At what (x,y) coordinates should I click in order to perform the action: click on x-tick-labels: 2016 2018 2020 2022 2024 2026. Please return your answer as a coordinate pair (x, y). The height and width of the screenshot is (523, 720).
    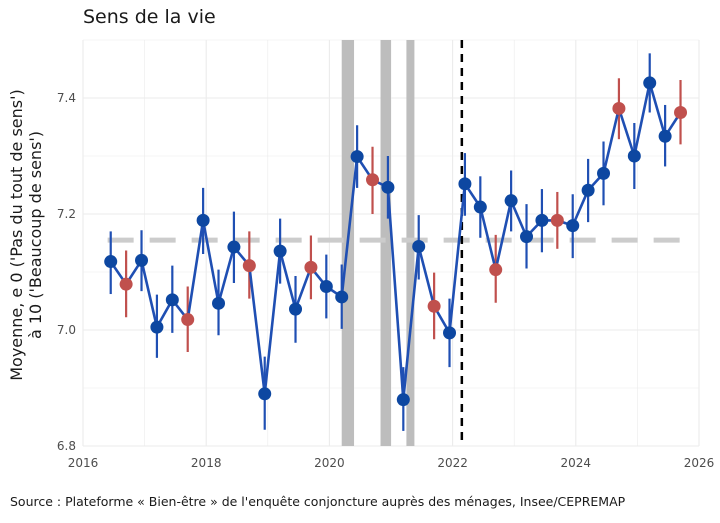
    Looking at the image, I should click on (391, 463).